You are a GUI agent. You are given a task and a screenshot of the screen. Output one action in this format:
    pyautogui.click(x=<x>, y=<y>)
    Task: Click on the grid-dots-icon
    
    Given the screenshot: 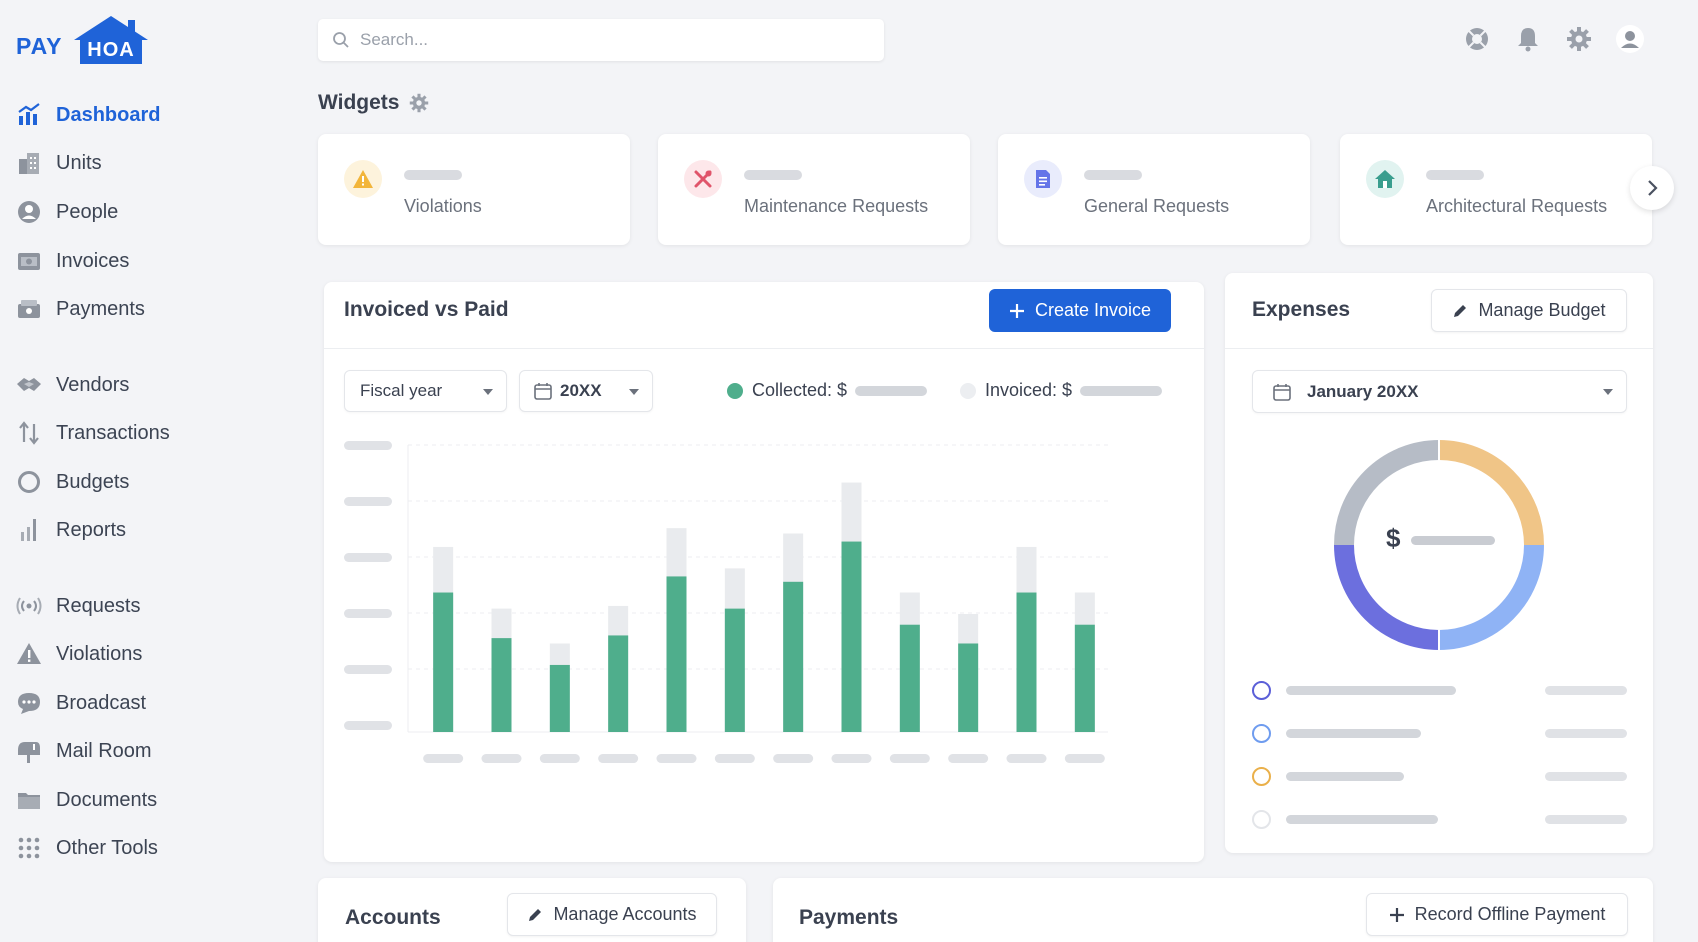 What is the action you would take?
    pyautogui.click(x=29, y=848)
    